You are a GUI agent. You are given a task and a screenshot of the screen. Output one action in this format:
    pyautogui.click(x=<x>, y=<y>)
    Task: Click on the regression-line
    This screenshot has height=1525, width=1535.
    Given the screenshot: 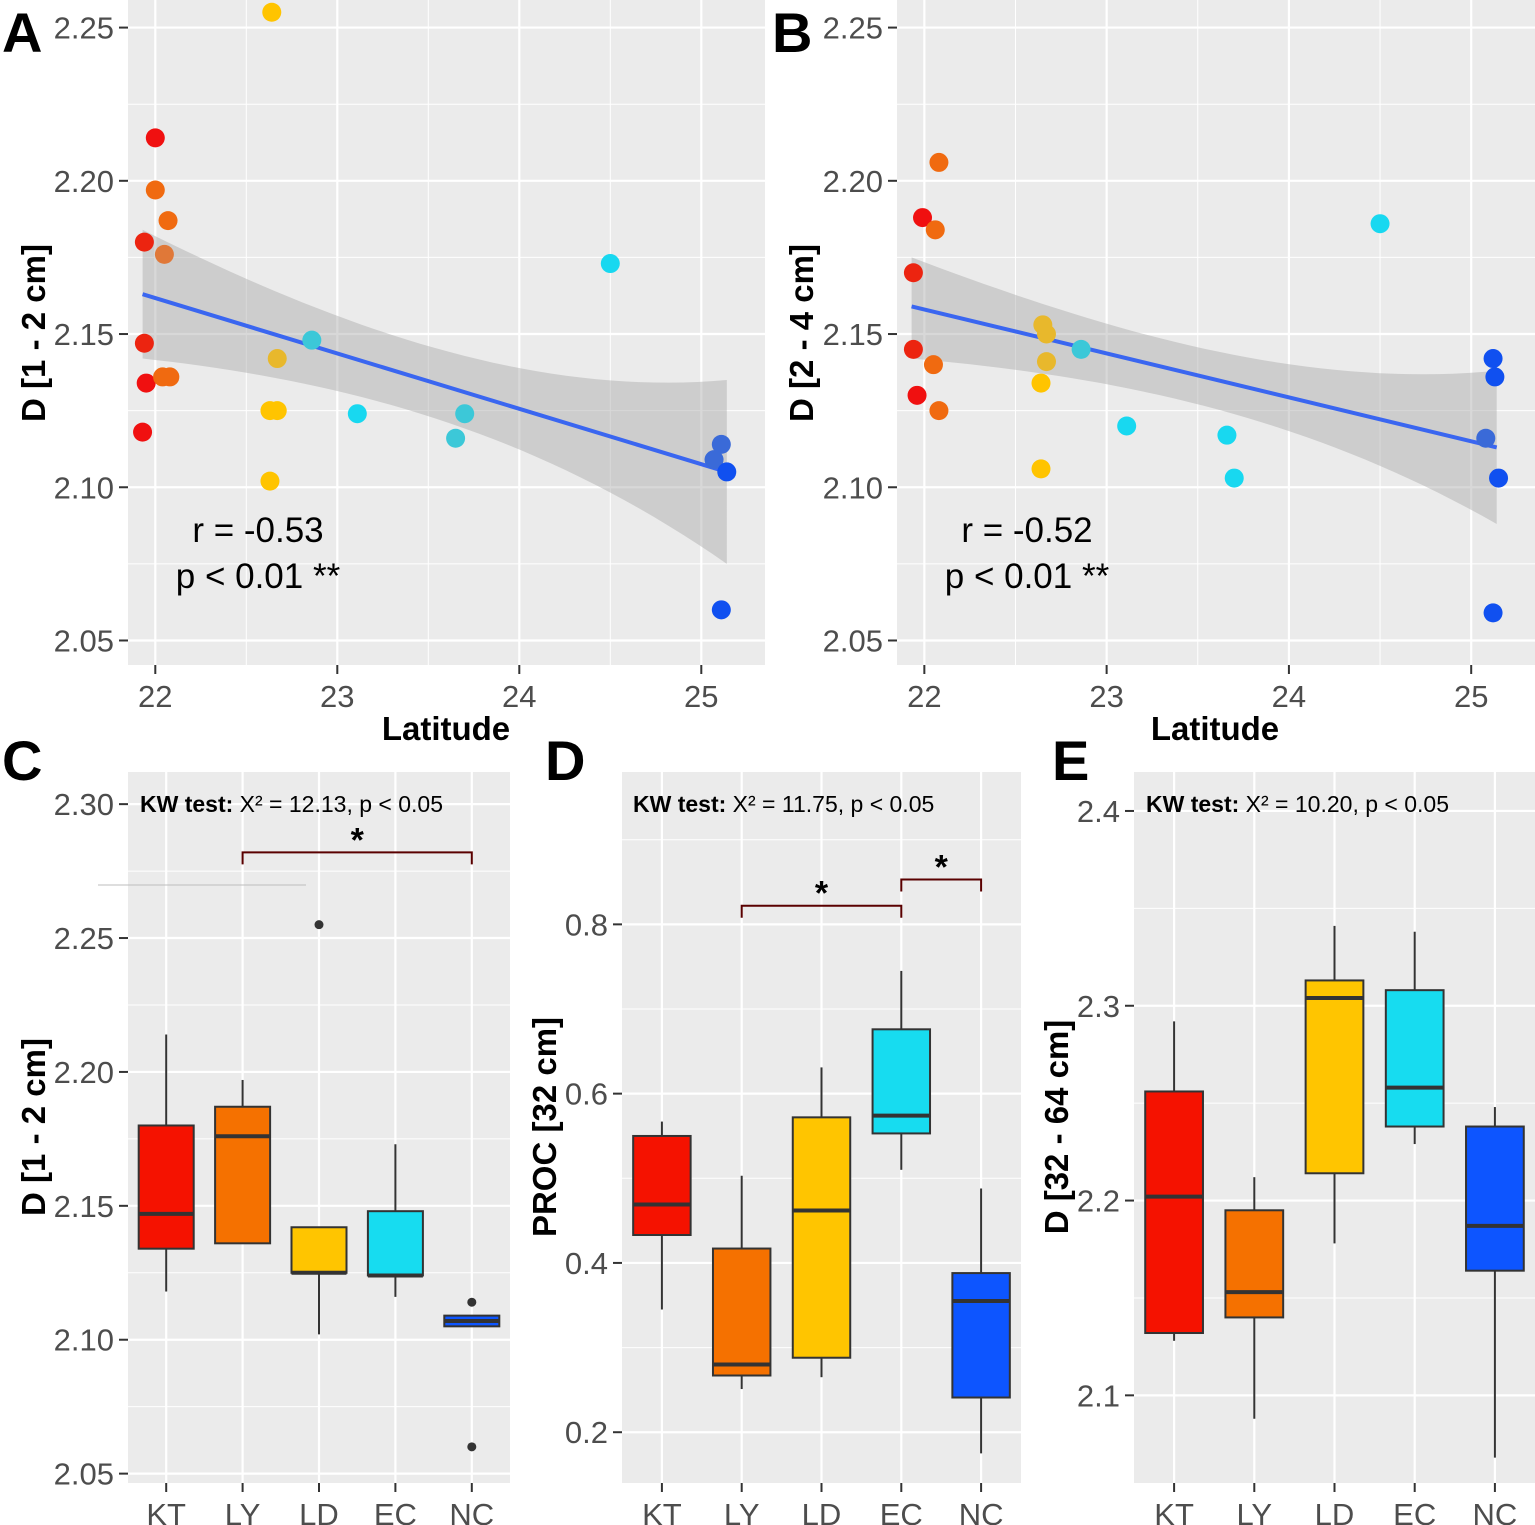 What is the action you would take?
    pyautogui.click(x=1204, y=377)
    